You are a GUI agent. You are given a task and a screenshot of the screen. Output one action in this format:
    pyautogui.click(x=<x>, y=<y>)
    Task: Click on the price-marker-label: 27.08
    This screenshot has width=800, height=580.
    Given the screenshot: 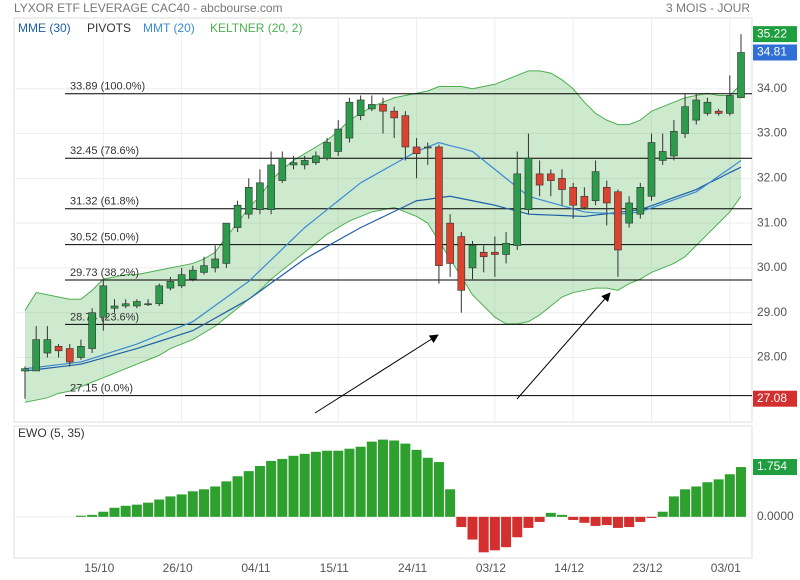 What is the action you would take?
    pyautogui.click(x=772, y=398)
    